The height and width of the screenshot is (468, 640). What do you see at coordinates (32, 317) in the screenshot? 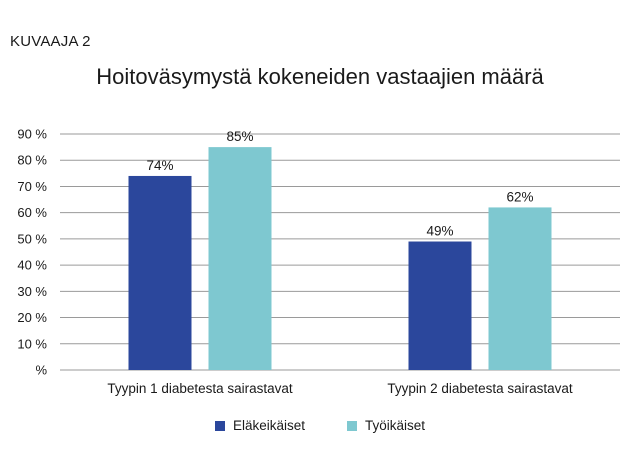
I see `y-tick-label: 20 %` at bounding box center [32, 317].